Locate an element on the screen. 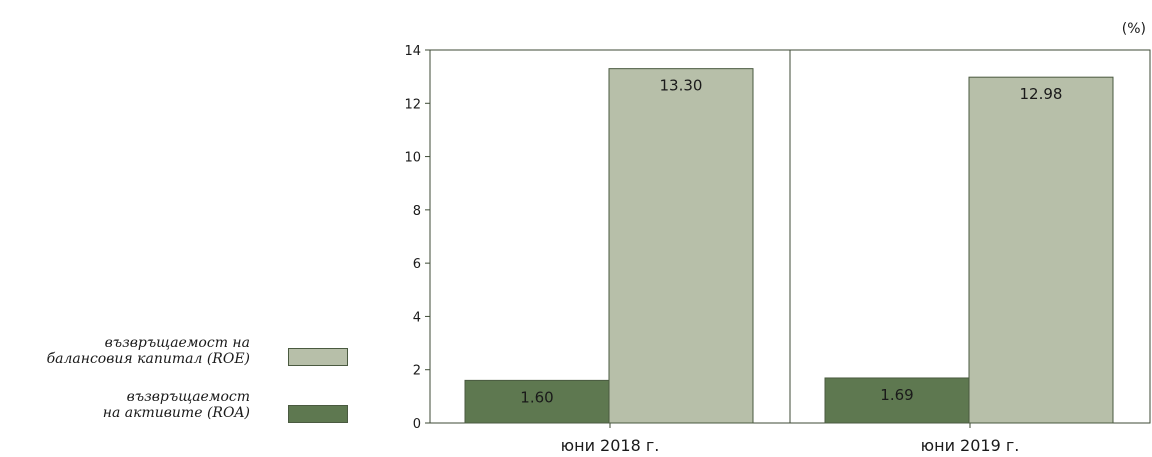 Image resolution: width=1152 pixels, height=457 pixels. legend-roe-line2: балансовия капитал (ROE) is located at coordinates (148, 359).